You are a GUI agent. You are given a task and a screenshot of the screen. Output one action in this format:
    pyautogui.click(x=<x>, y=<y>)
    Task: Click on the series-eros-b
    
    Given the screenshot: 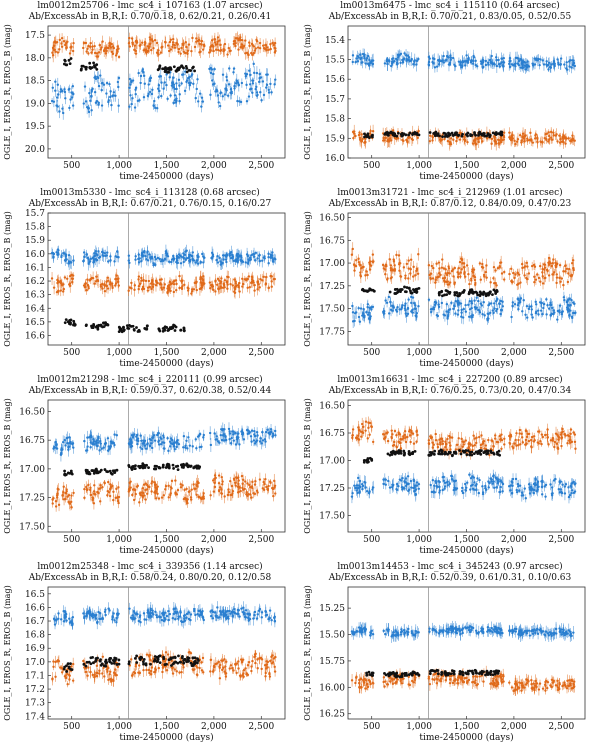 What is the action you would take?
    pyautogui.click(x=163, y=257)
    